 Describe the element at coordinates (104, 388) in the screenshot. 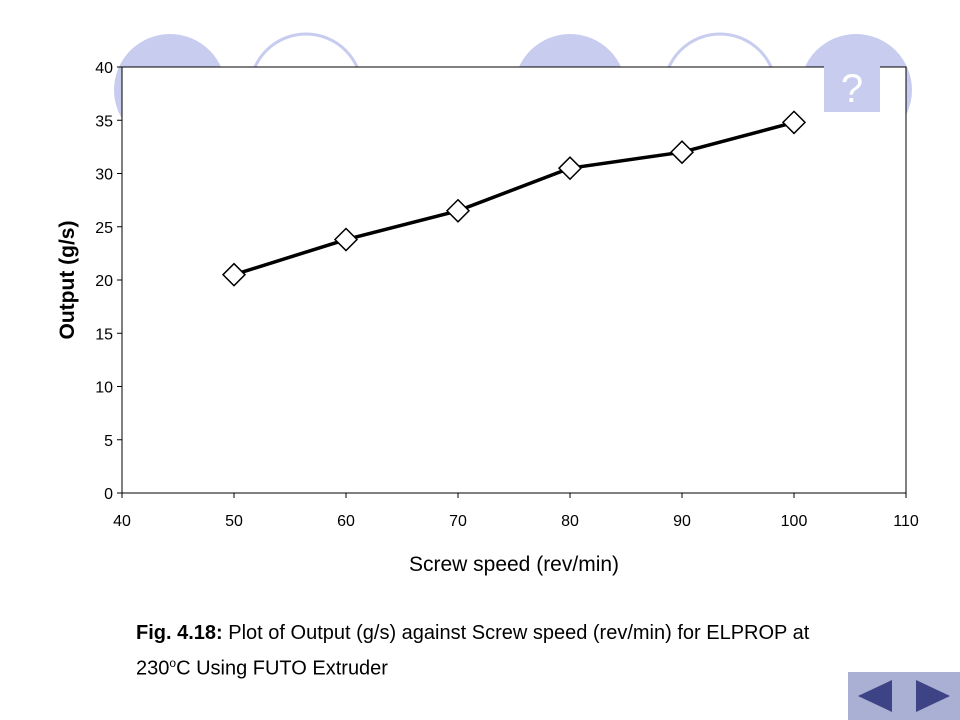

I see `y-tick-label: 10` at that location.